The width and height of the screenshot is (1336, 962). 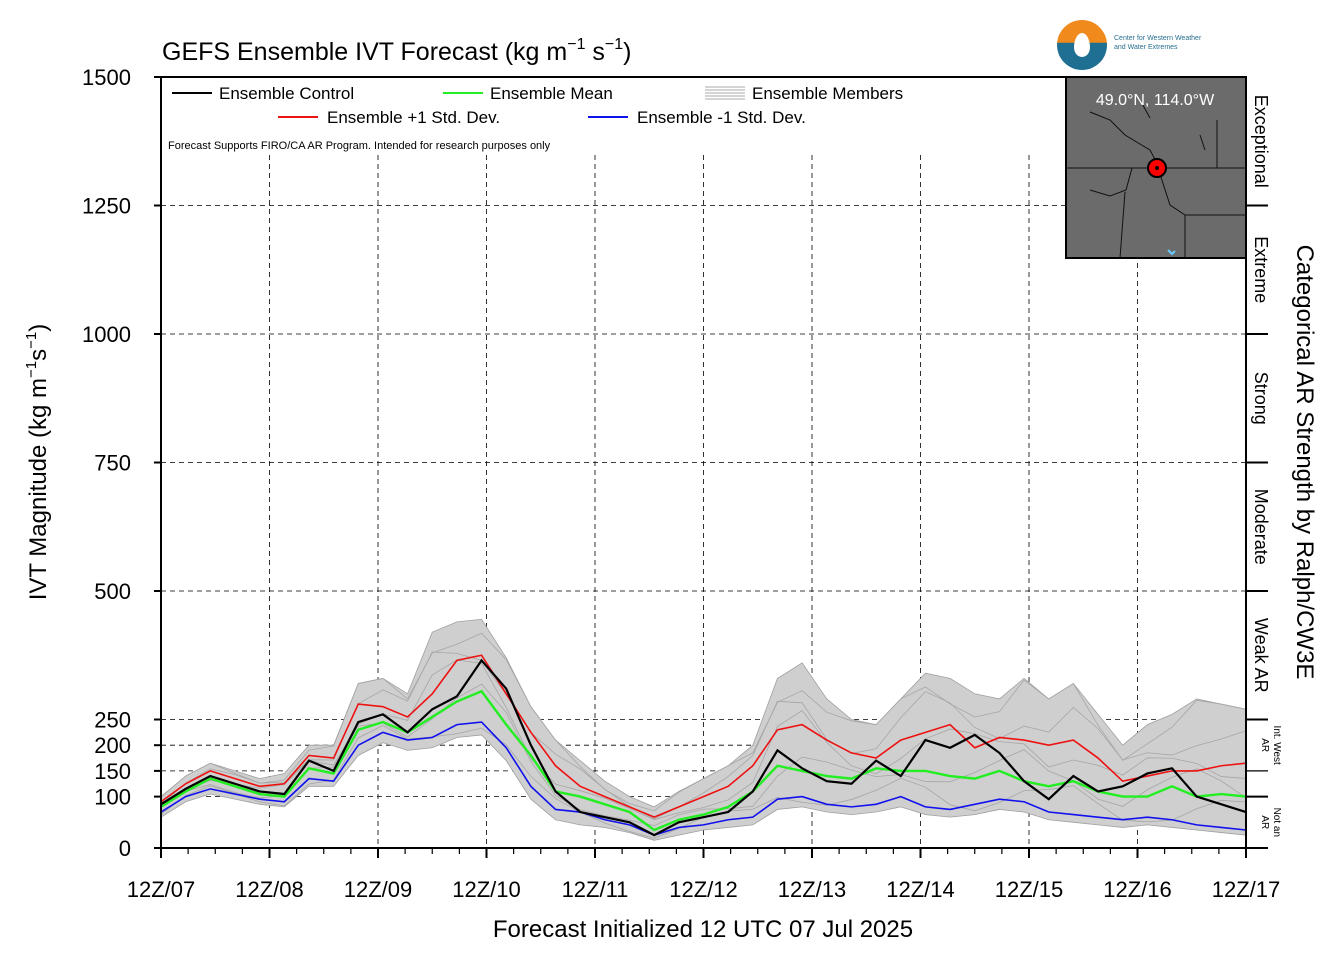 I want to click on y-tick-label: 200, so click(x=112, y=745).